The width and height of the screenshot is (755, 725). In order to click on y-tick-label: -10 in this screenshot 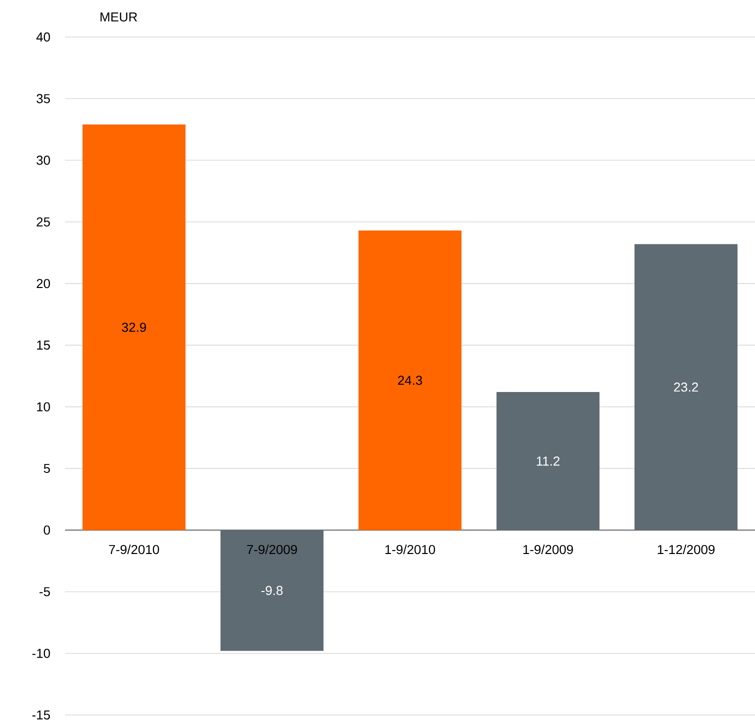, I will do `click(41, 653)`.